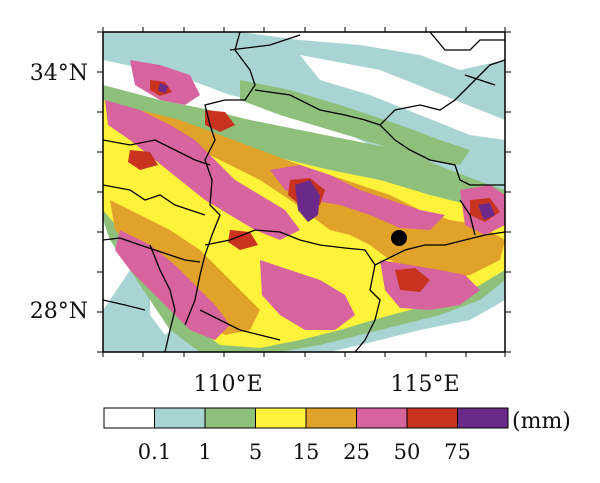 This screenshot has height=483, width=600. I want to click on lon-label-110e: 110°E, so click(227, 384).